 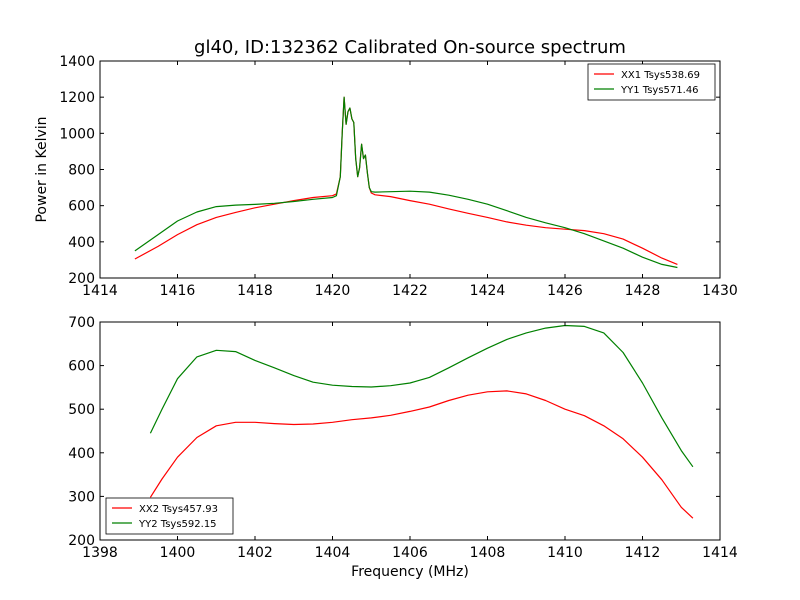 I want to click on y-tick-label: 300, so click(x=81, y=497).